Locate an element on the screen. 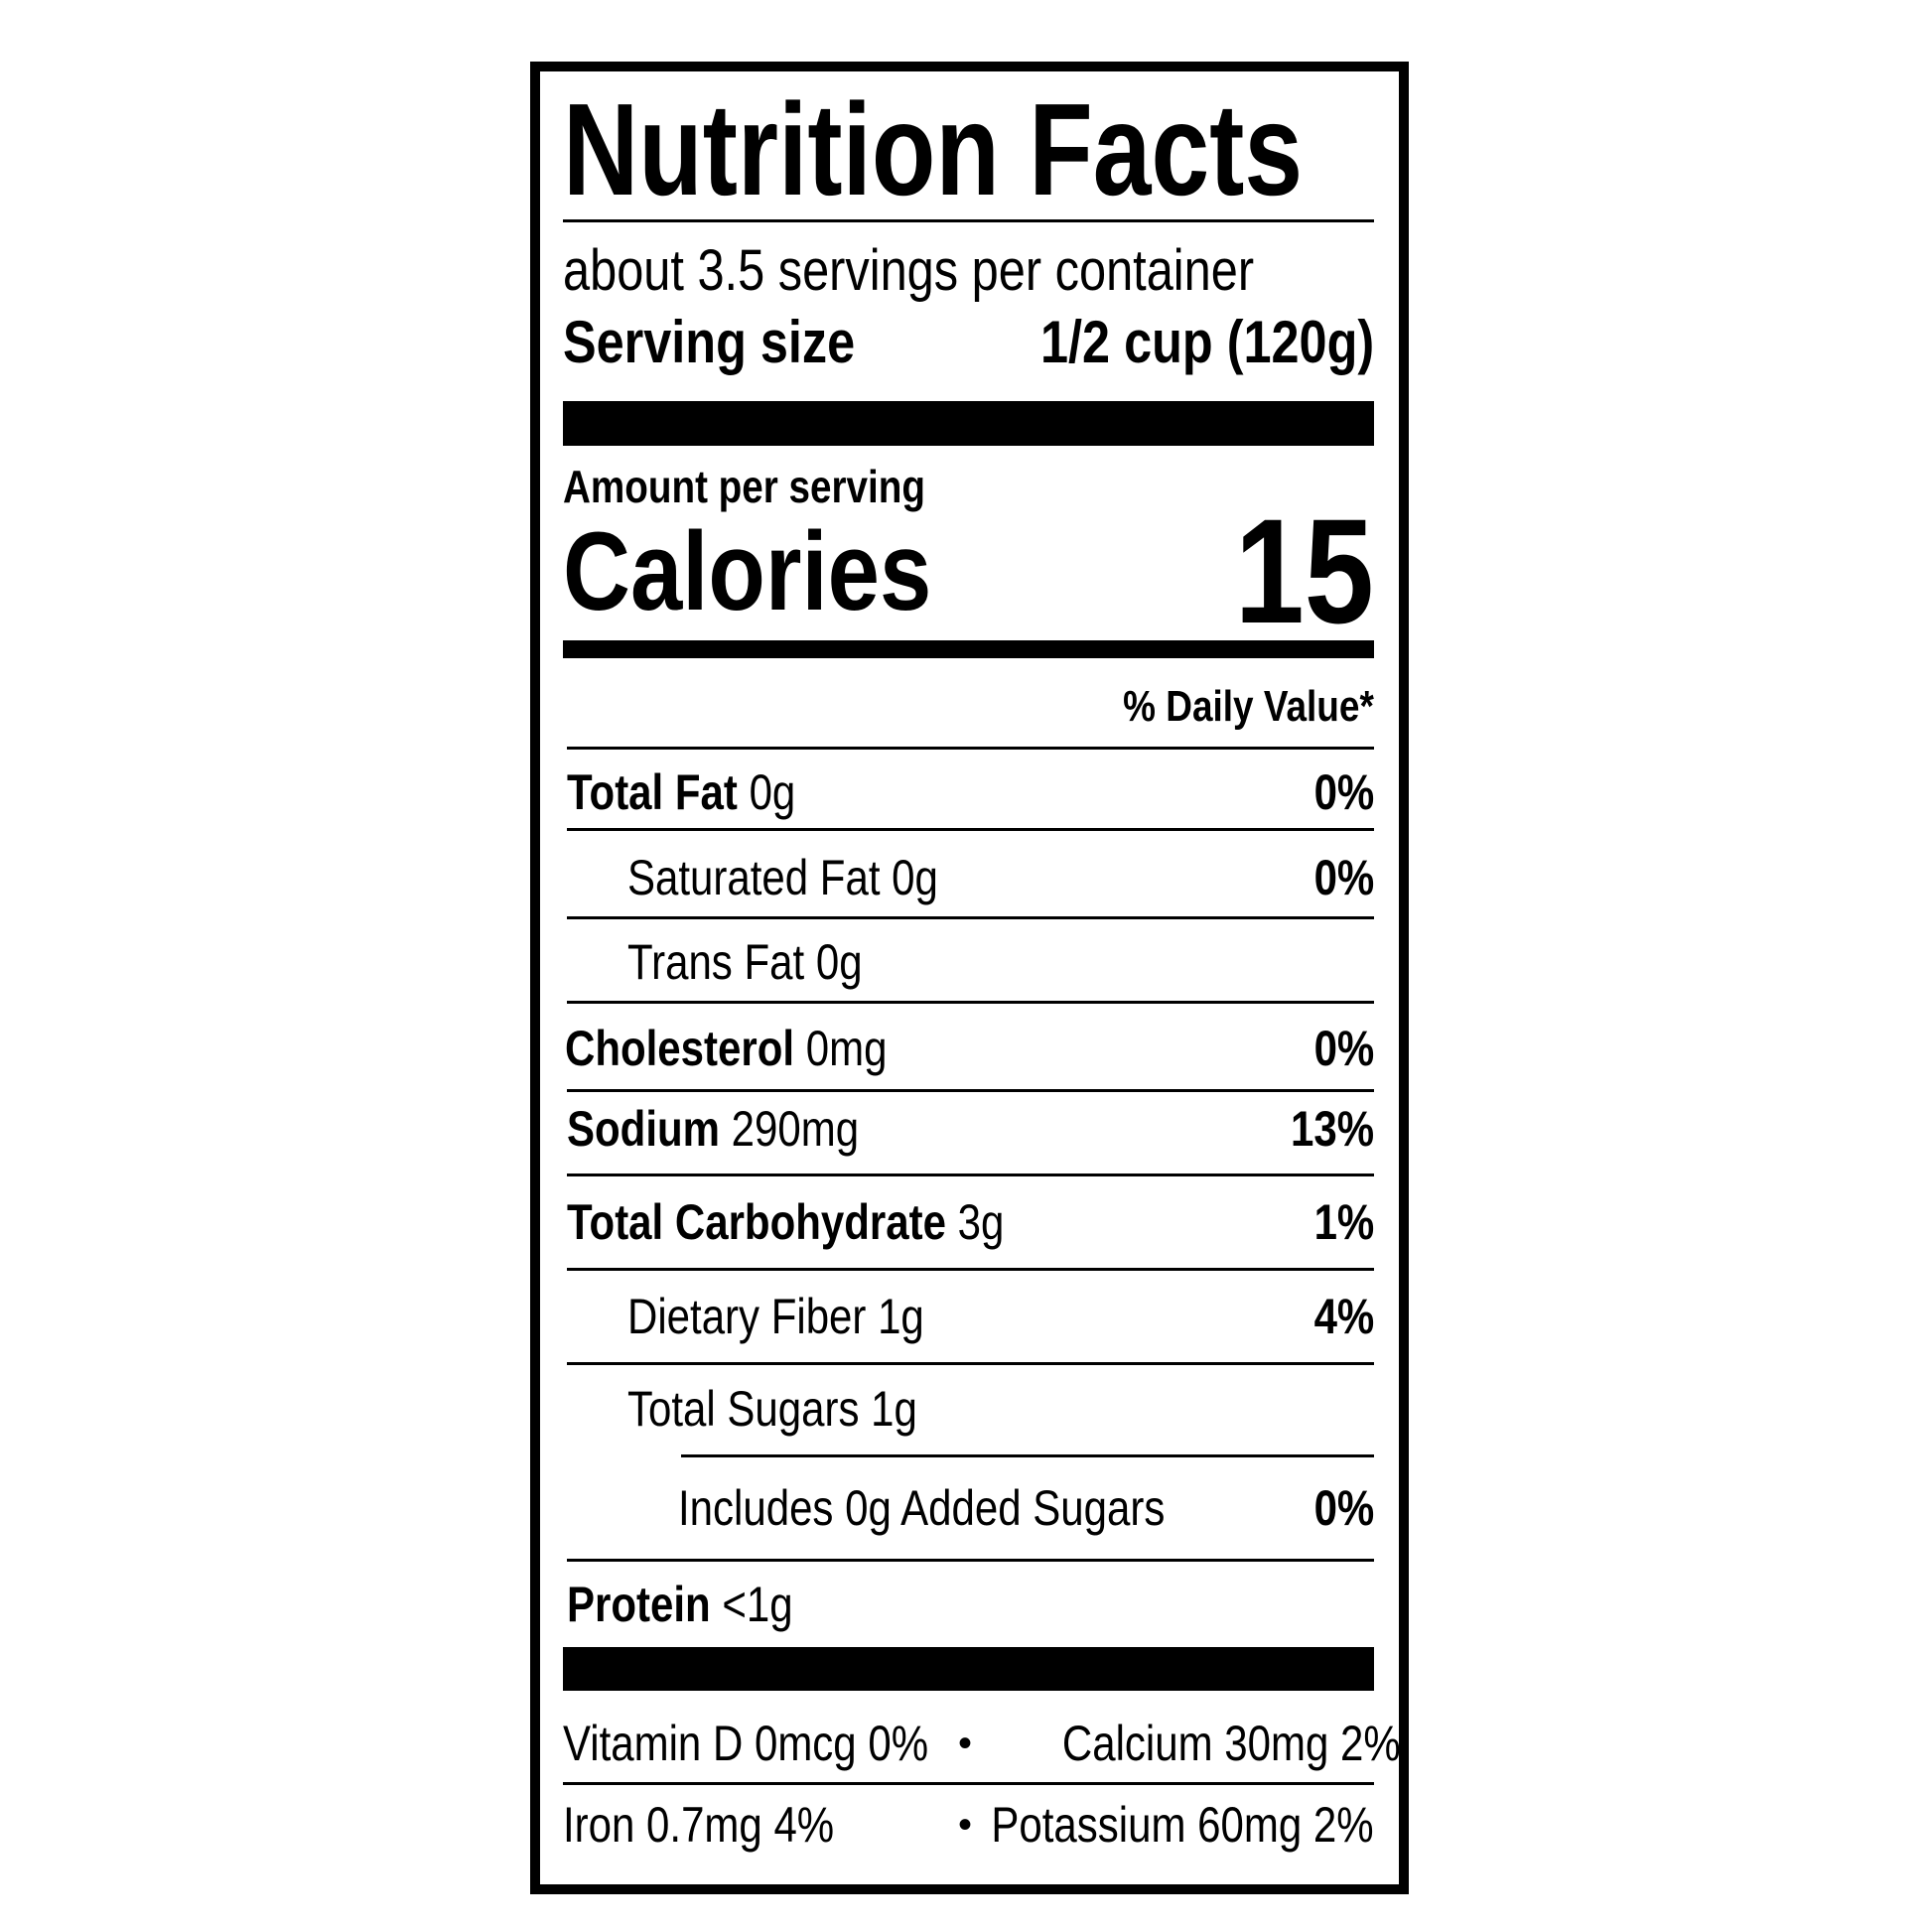 This screenshot has height=1932, width=1932. micronutrient-row: Iron 0.7mg 4% • Potassium 60mg 2% is located at coordinates (968, 1825).